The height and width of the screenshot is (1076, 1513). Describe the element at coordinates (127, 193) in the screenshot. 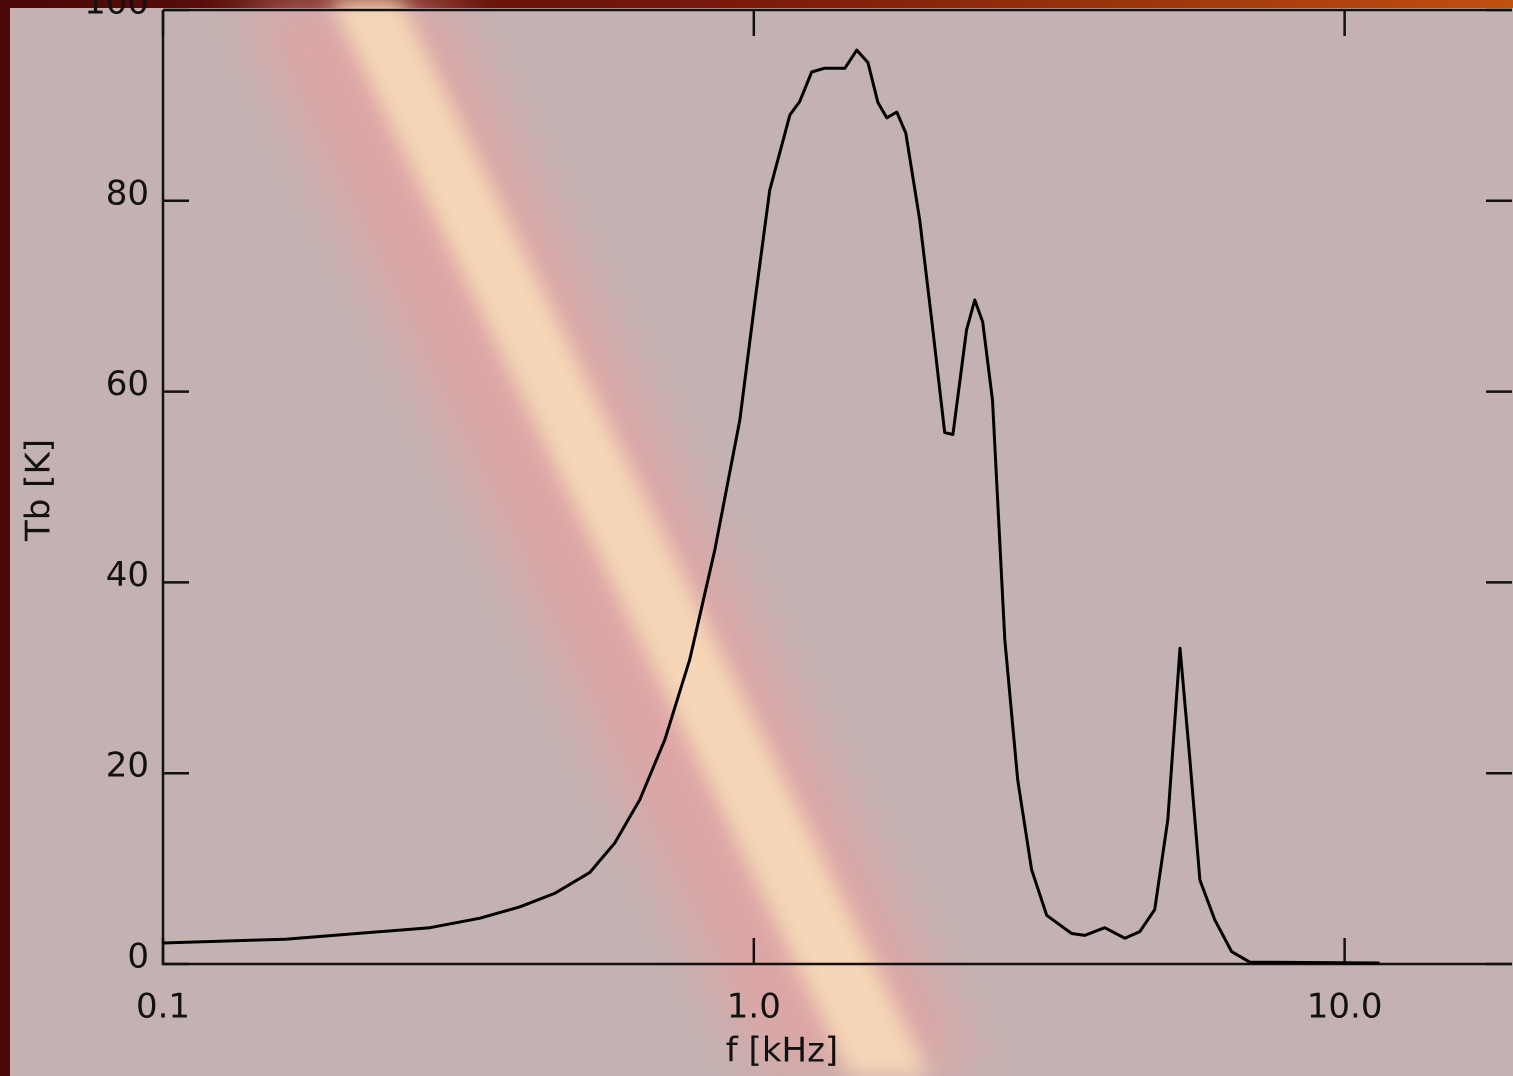

I see `y-tick-label: 80` at that location.